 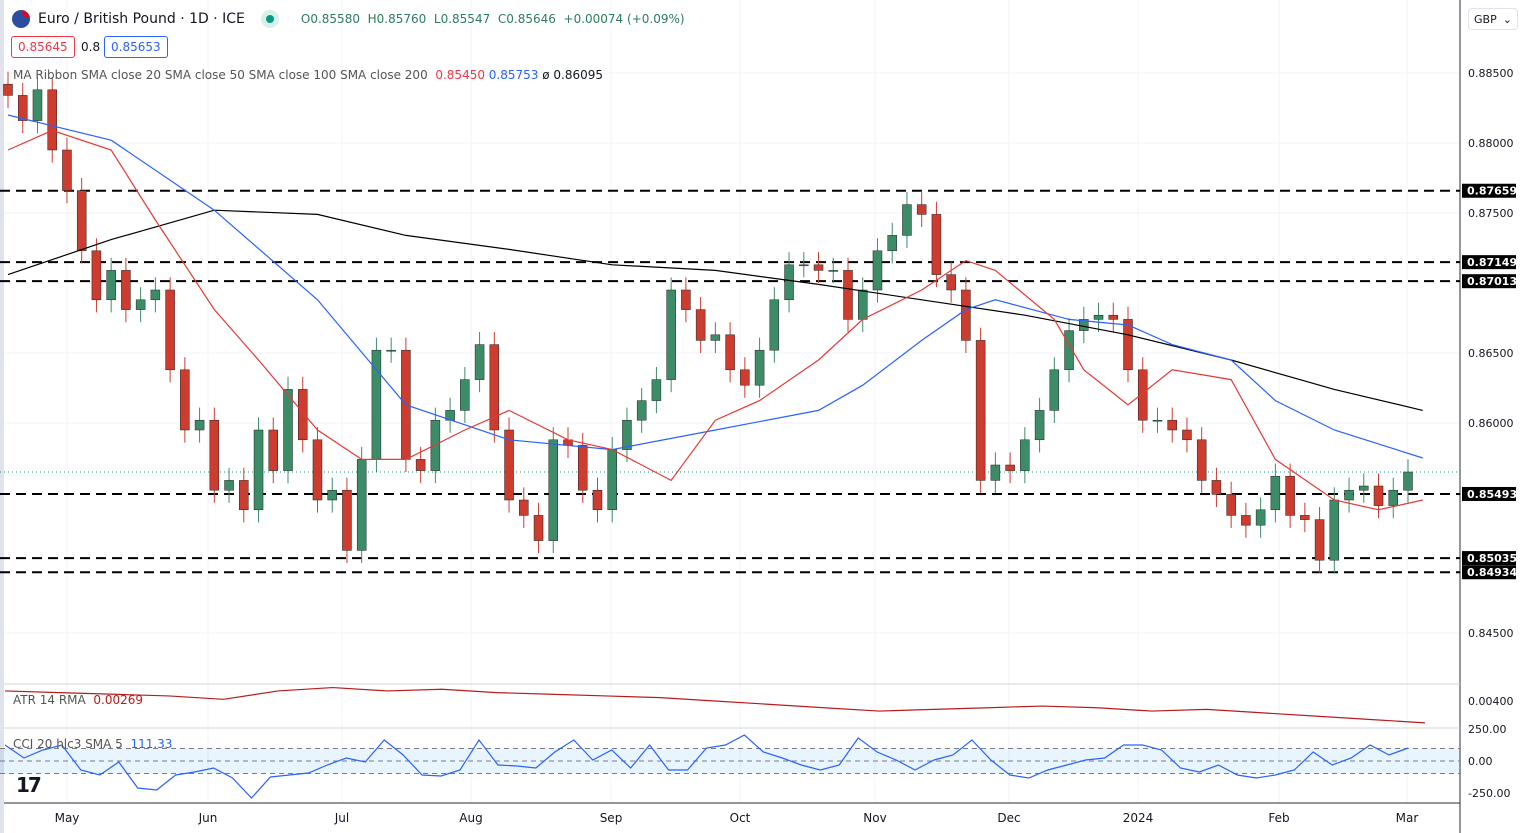 I want to click on level-price-label: 0.85035, so click(x=1492, y=558).